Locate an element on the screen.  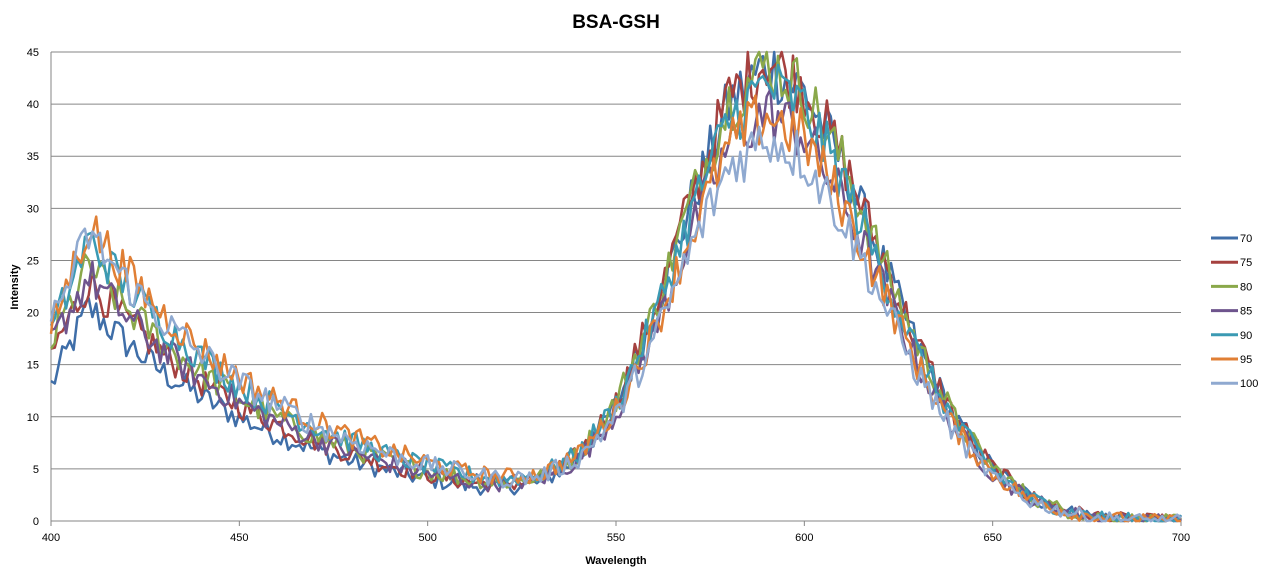
x-tick-label: 450 is located at coordinates (239, 538).